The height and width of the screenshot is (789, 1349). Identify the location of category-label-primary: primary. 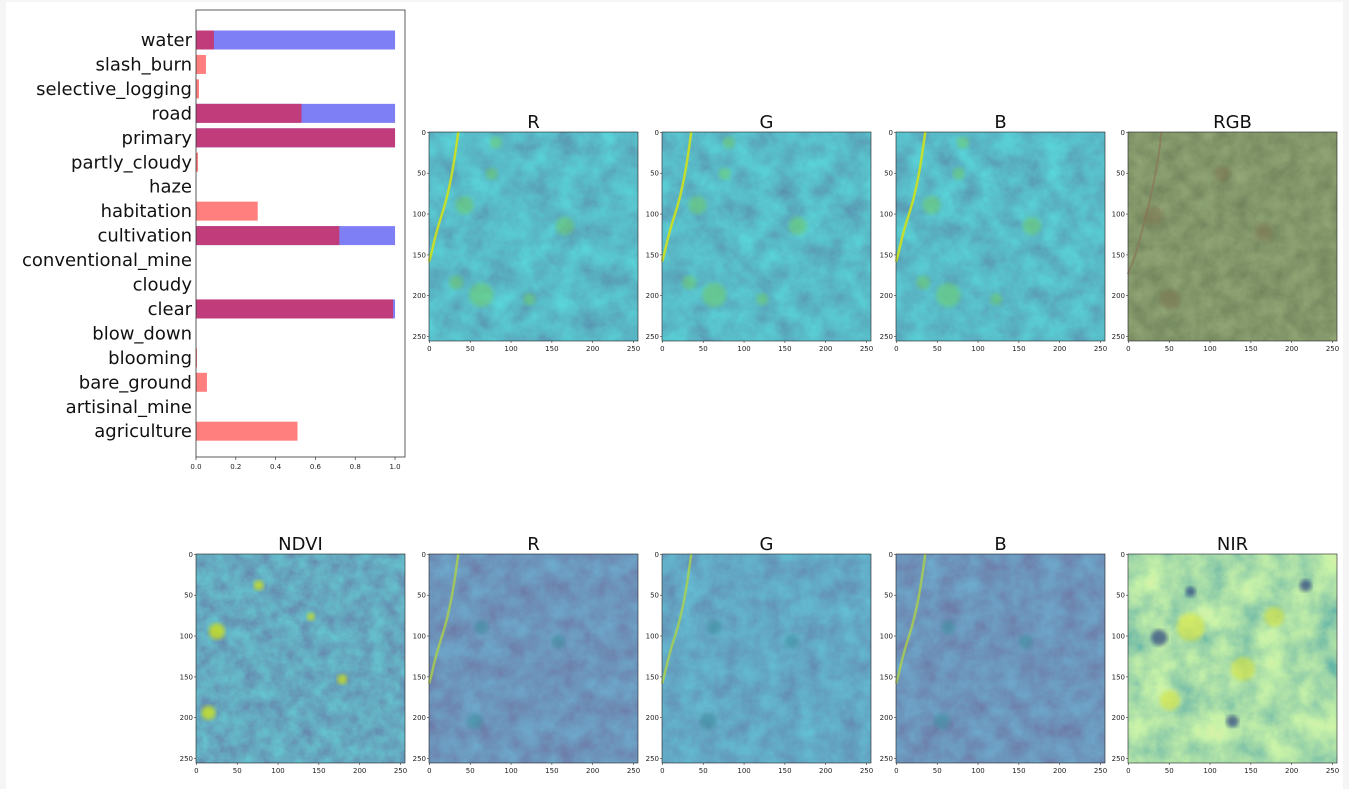
(157, 138).